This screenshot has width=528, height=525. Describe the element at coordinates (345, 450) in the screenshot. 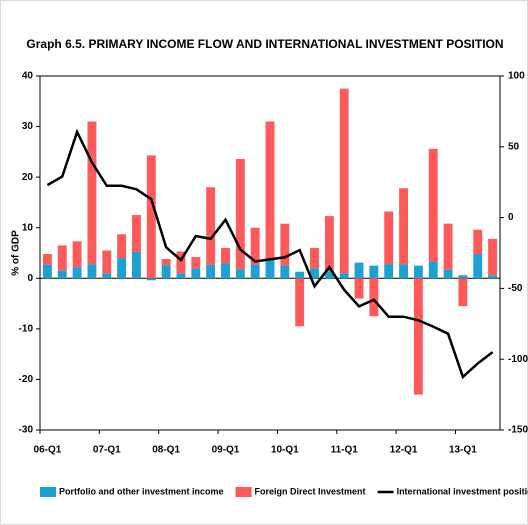

I see `x-tick-label: 11-Q1` at that location.